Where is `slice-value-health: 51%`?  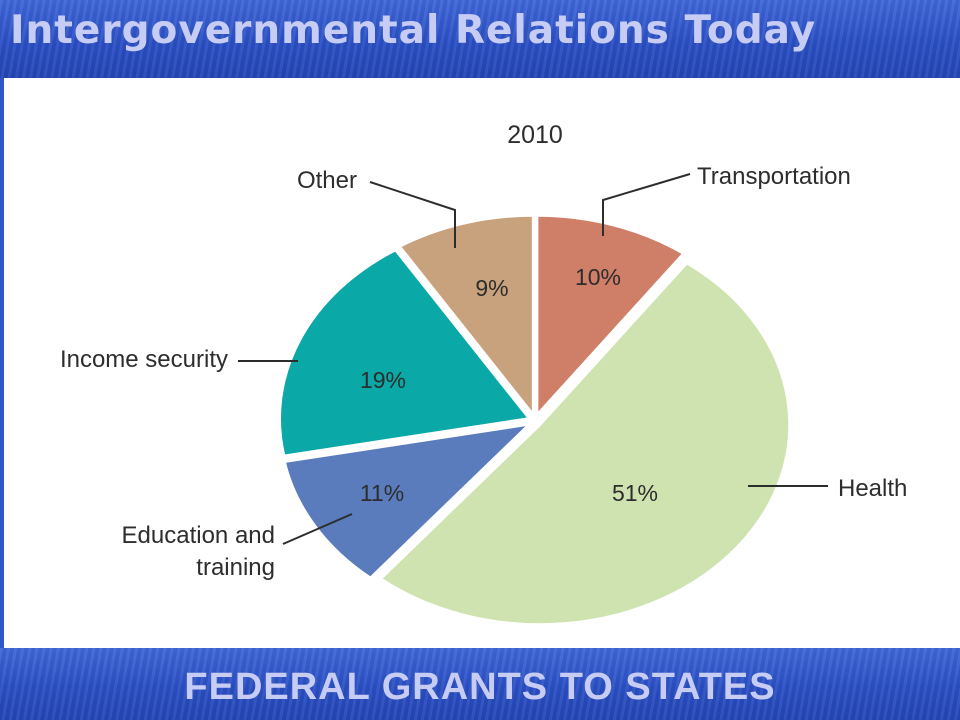 slice-value-health: 51% is located at coordinates (635, 493).